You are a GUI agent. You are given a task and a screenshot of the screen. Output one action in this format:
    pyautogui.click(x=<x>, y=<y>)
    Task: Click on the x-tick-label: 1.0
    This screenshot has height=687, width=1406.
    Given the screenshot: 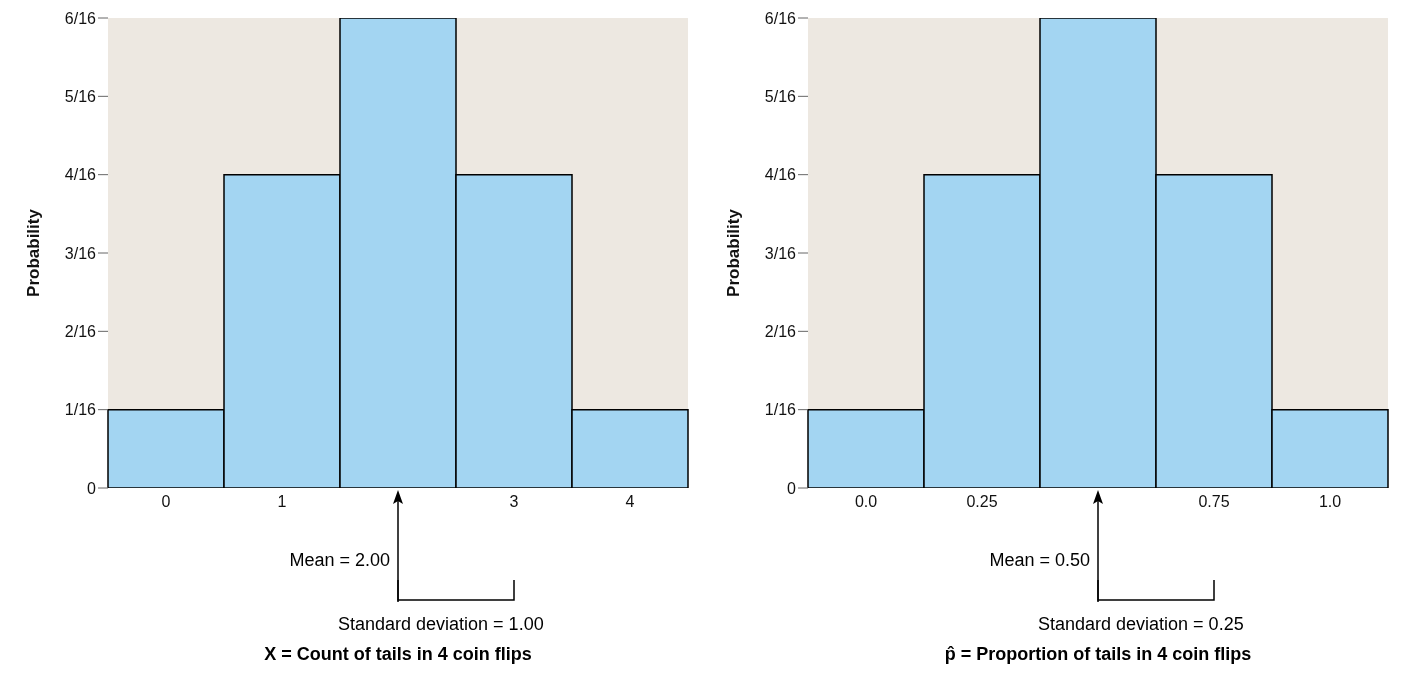 What is the action you would take?
    pyautogui.click(x=1330, y=502)
    